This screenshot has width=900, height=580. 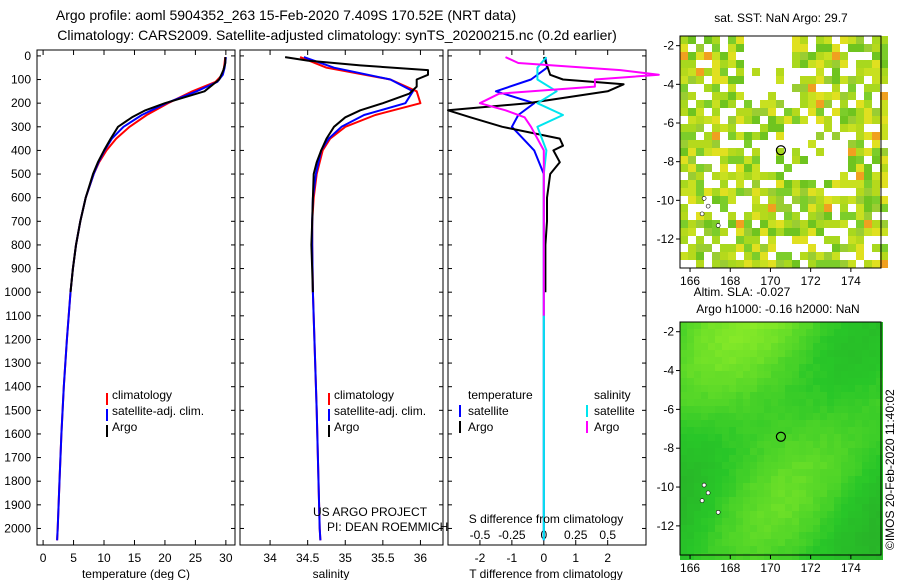 What do you see at coordinates (668, 123) in the screenshot?
I see `map-y-tick-label: -6` at bounding box center [668, 123].